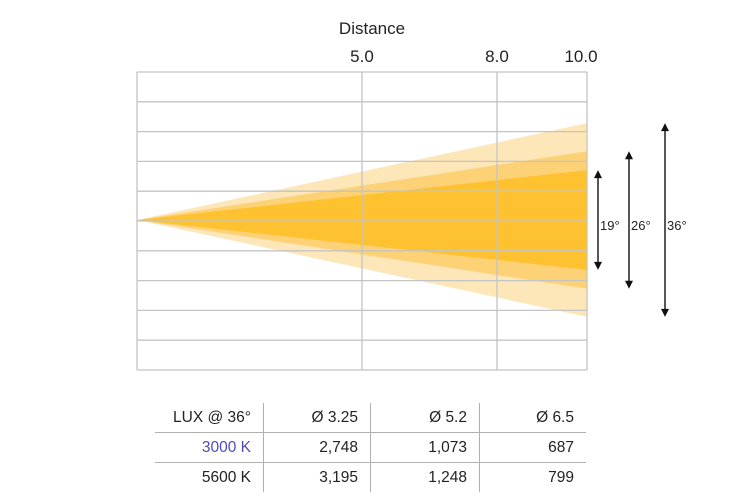  I want to click on distance-tick-label-8: 8.0, so click(497, 56).